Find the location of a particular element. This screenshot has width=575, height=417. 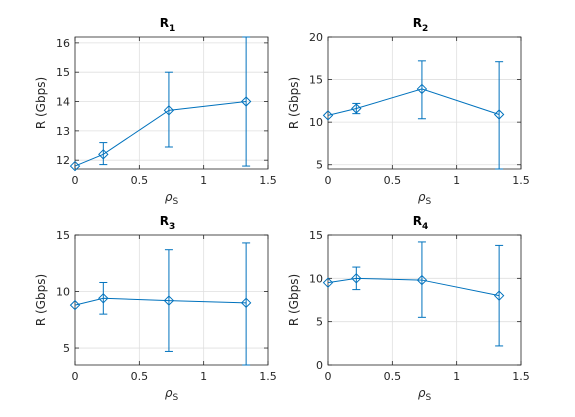

chart-title: R4 is located at coordinates (421, 223).